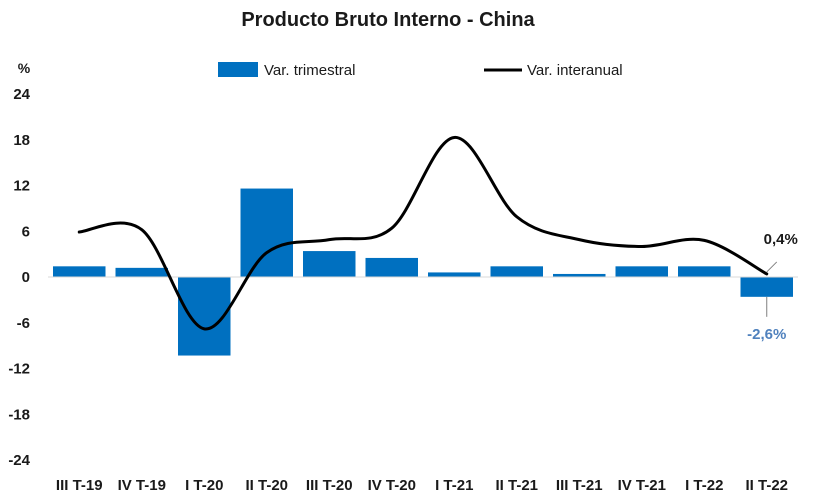 Image resolution: width=816 pixels, height=502 pixels. Describe the element at coordinates (204, 485) in the screenshot. I see `x-tick-label: I T-20` at that location.